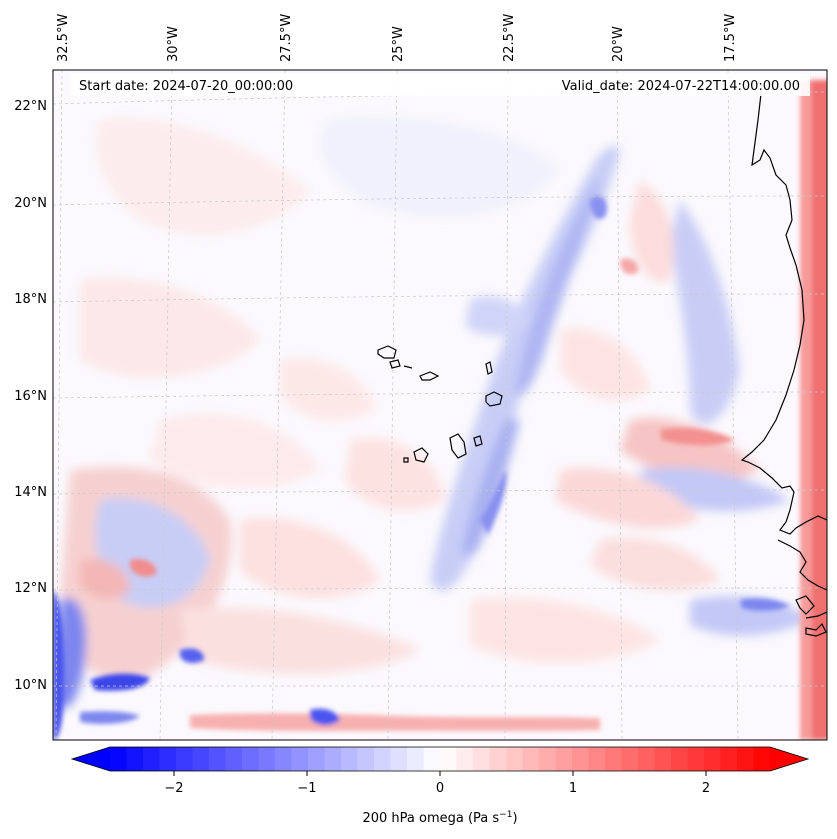  What do you see at coordinates (618, 44) in the screenshot?
I see `lon-label: 20°W` at bounding box center [618, 44].